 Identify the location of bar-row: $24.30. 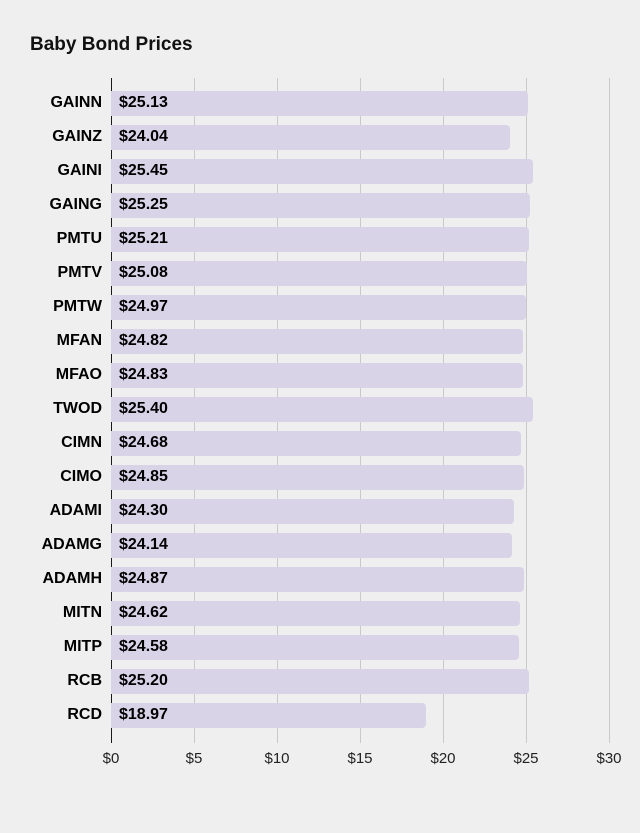
(360, 511).